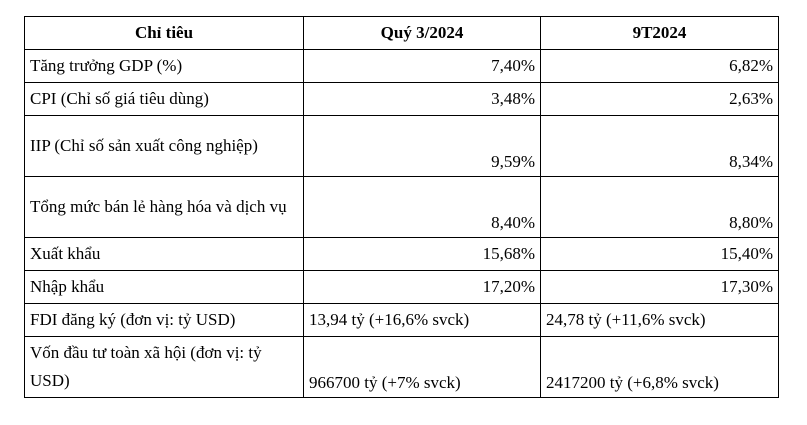  Describe the element at coordinates (659, 367) in the screenshot. I see `ytd-value: 2417200 tỷ (+6,8% svck)` at that location.